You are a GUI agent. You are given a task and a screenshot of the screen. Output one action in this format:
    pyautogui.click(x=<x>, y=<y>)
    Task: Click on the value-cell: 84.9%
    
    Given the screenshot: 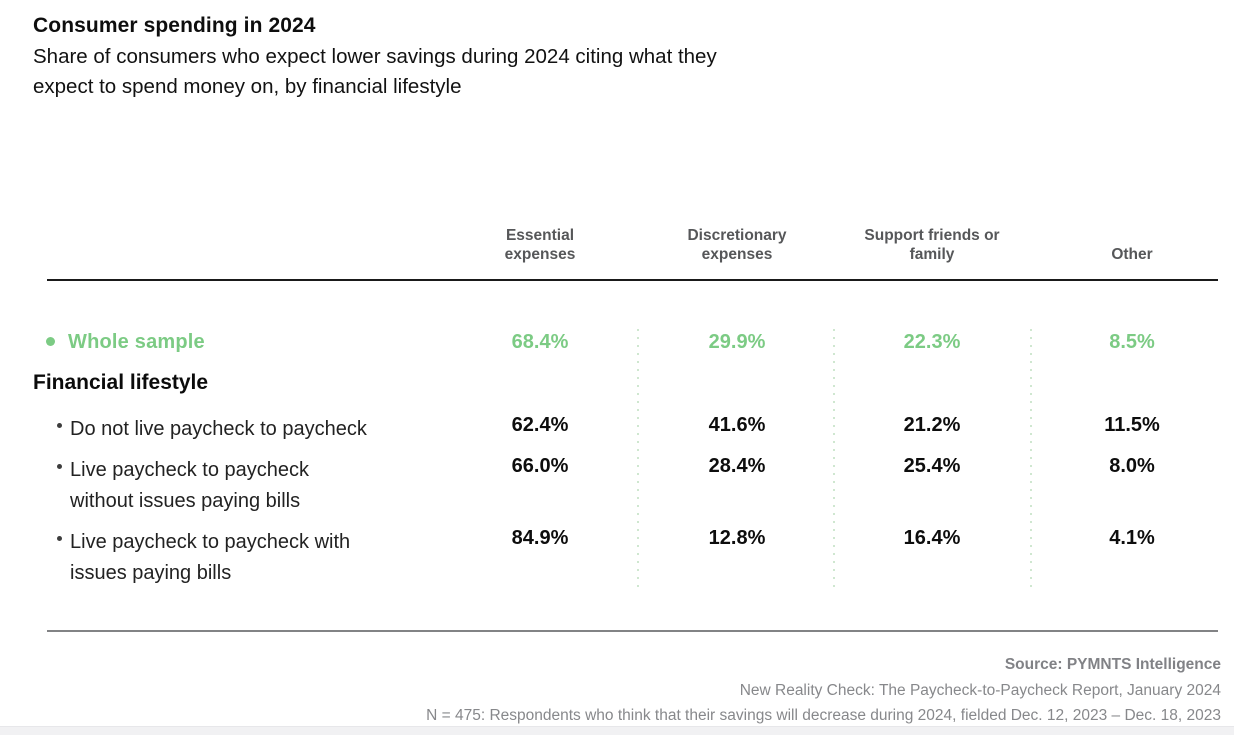 What is the action you would take?
    pyautogui.click(x=540, y=538)
    